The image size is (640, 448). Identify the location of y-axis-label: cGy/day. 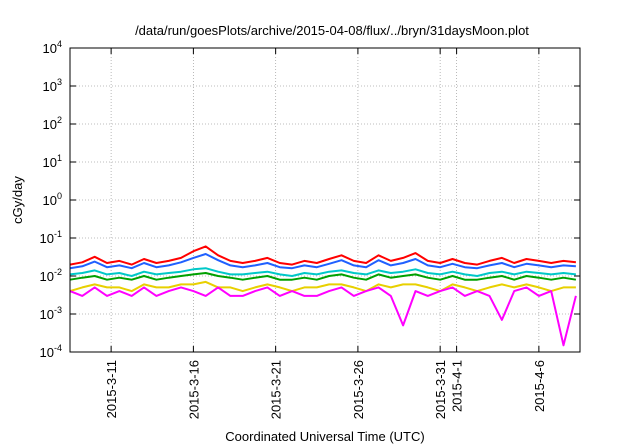
(17, 200).